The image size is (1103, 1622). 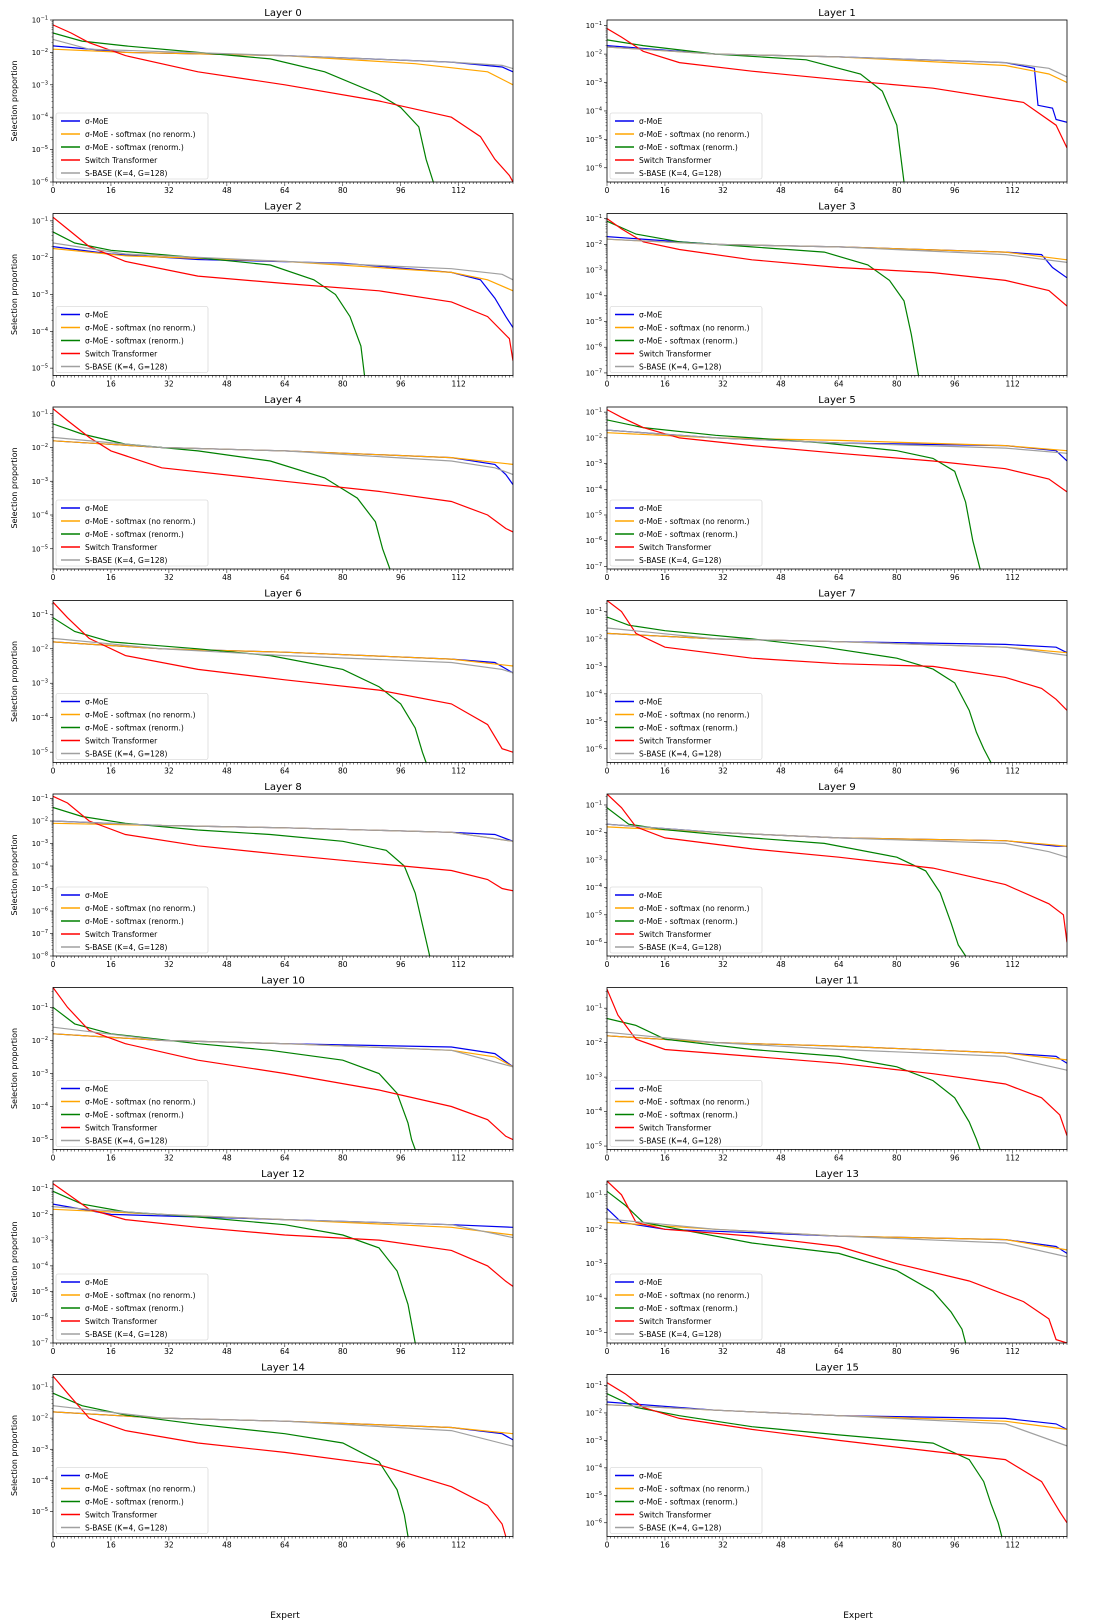 I want to click on chart-title: Layer 1, so click(x=836, y=13).